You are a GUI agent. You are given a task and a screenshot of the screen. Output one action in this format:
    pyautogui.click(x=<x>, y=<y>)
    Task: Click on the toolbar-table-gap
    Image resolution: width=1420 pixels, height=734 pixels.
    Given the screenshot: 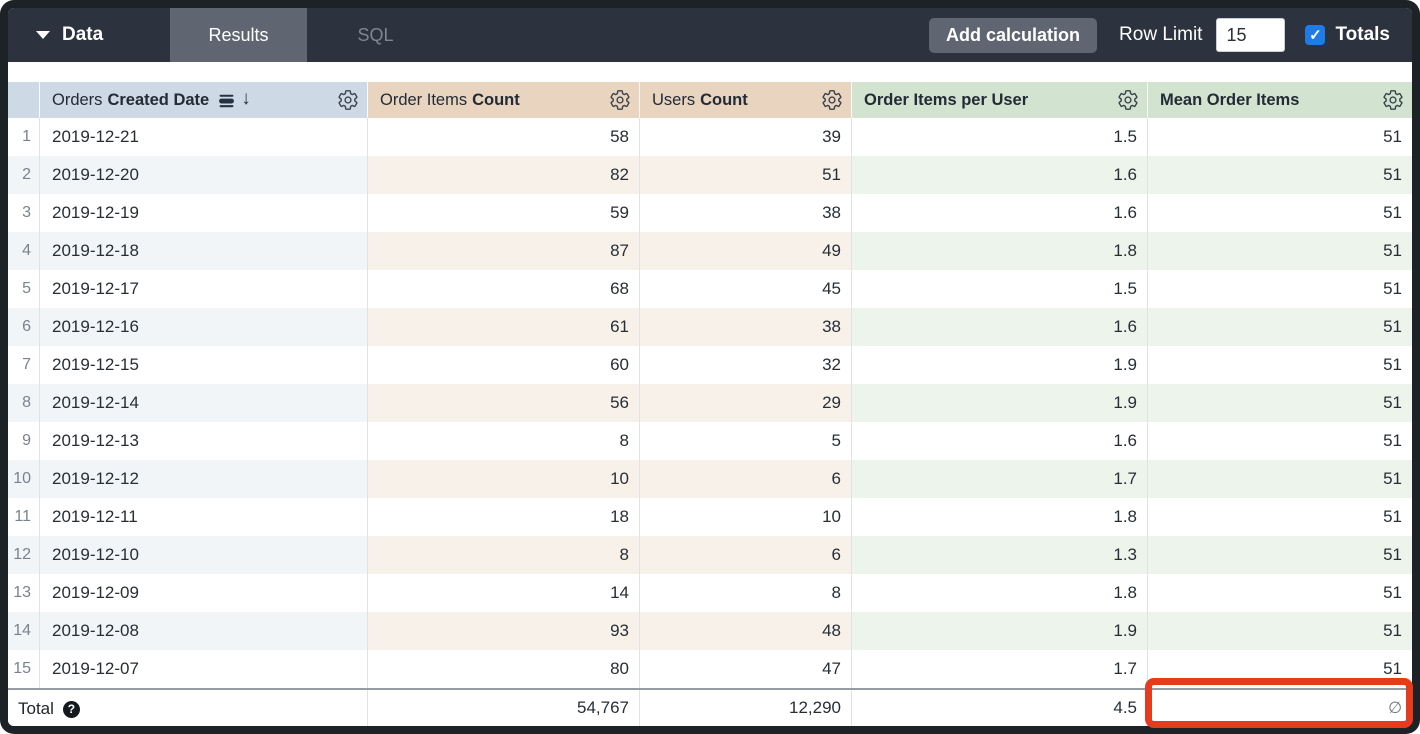 What is the action you would take?
    pyautogui.click(x=710, y=72)
    